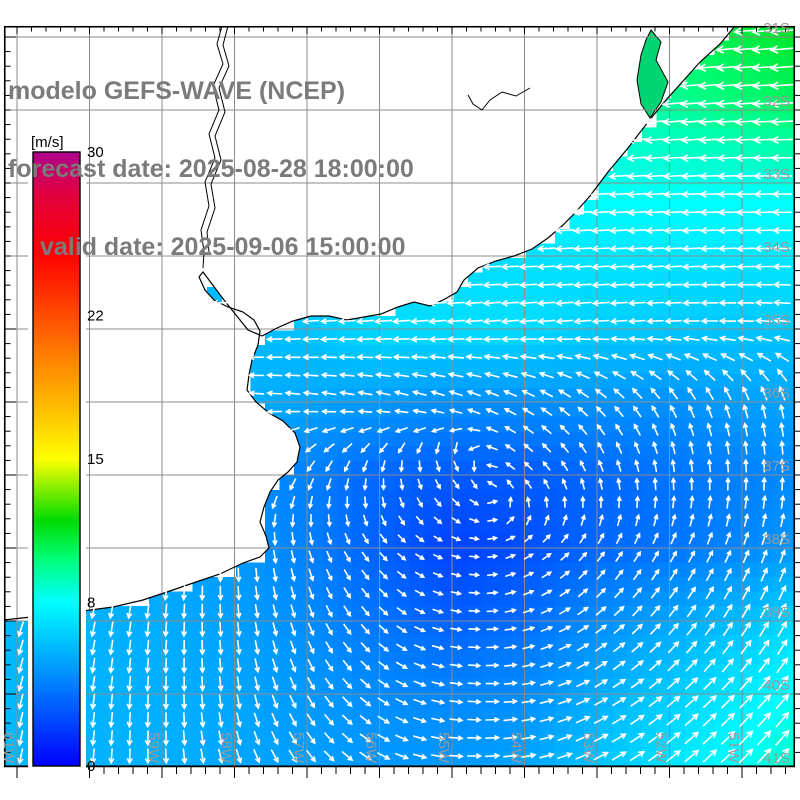 The height and width of the screenshot is (800, 800). What do you see at coordinates (8, 748) in the screenshot?
I see `lon-label: 61W` at bounding box center [8, 748].